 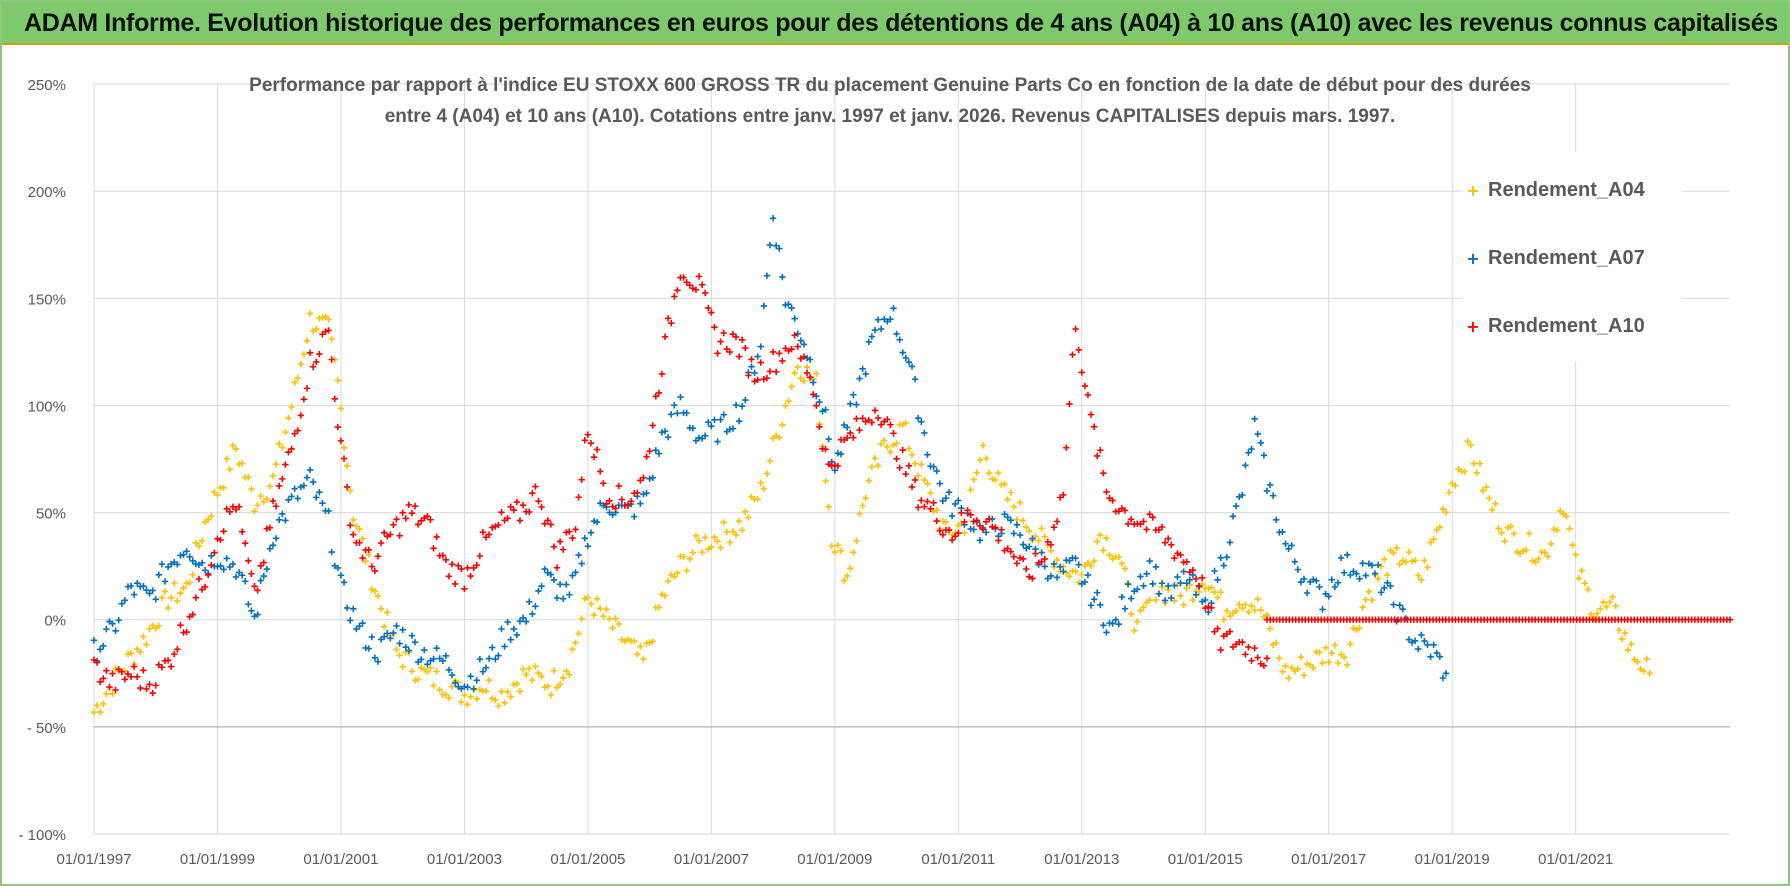 I want to click on x-tick-label: 01/01/2017, so click(x=1328, y=859).